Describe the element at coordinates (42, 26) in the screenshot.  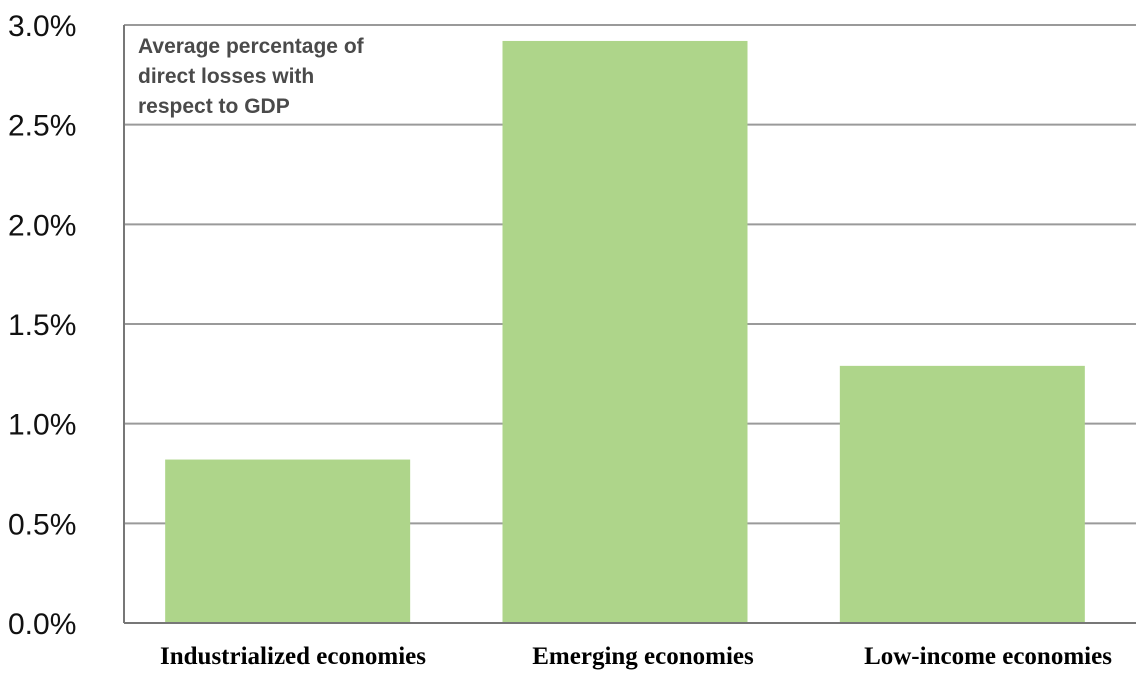
I see `y-tick-label: 3.0%` at that location.